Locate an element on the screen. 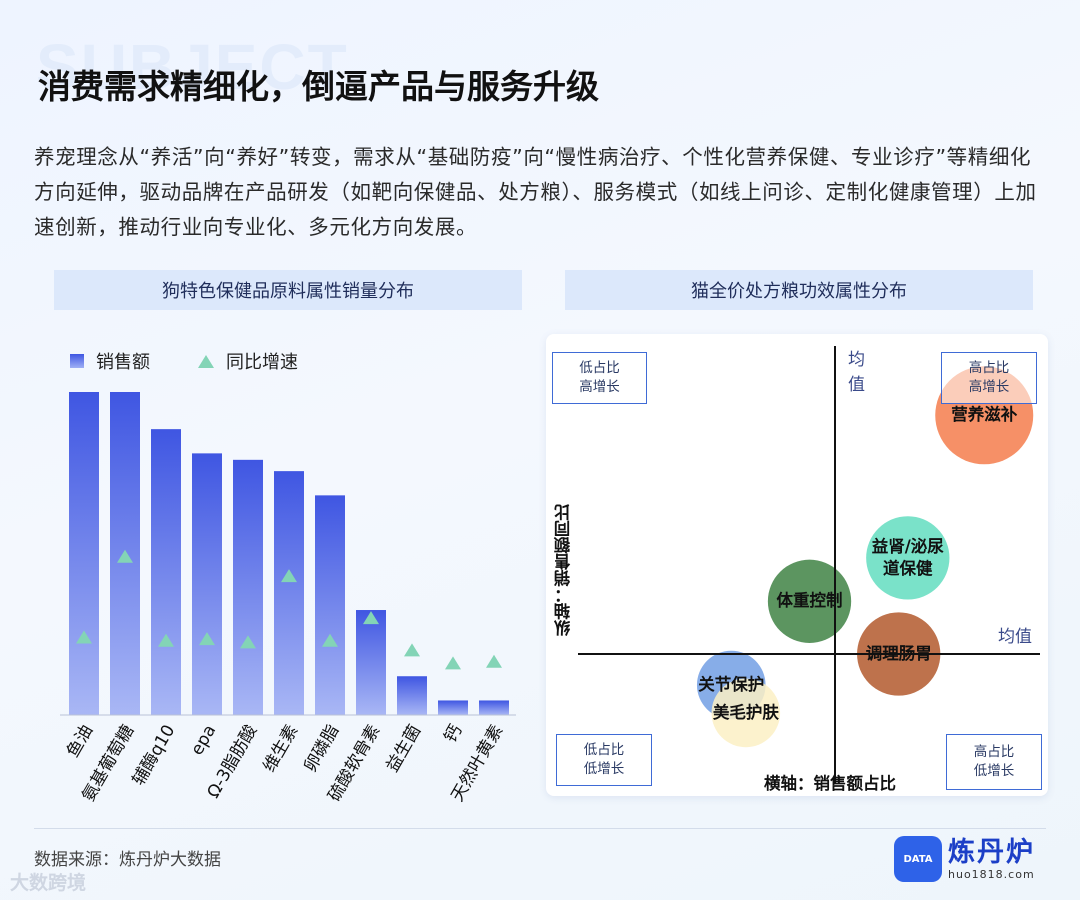 The height and width of the screenshot is (900, 1080). bubble-label-5: 美毛护肤 is located at coordinates (745, 712).